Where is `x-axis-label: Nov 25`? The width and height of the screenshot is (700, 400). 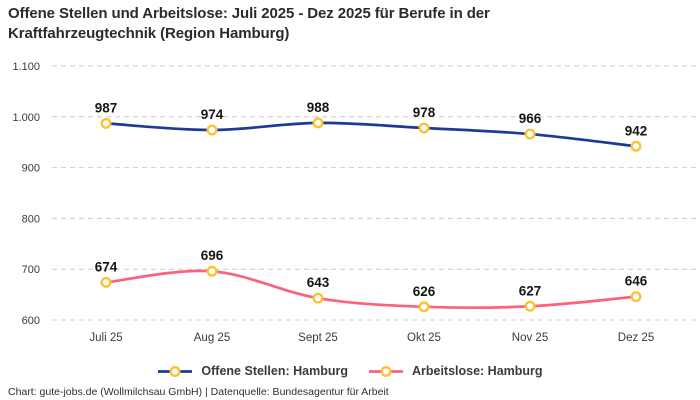 x-axis-label: Nov 25 is located at coordinates (530, 338).